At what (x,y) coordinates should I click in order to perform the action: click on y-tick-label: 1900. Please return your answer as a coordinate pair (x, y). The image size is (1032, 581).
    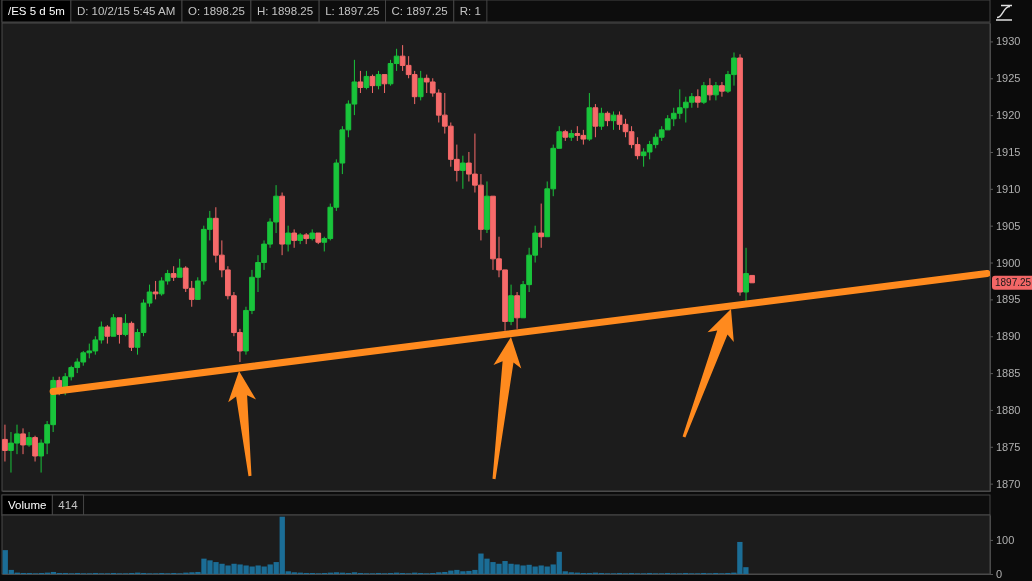
    Looking at the image, I should click on (1008, 262).